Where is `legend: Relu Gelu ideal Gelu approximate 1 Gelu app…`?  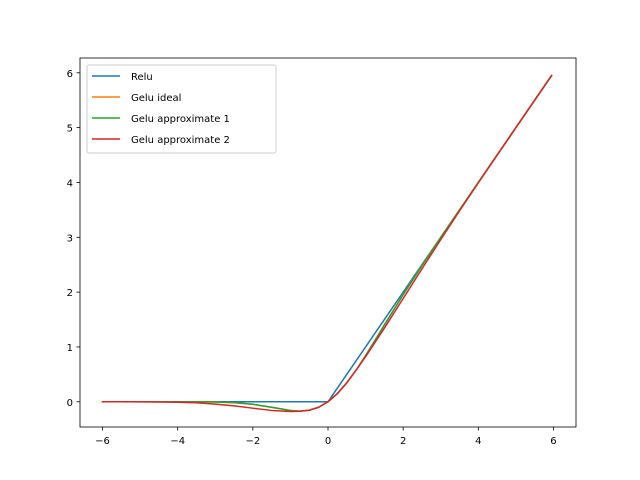
legend: Relu Gelu ideal Gelu approximate 1 Gelu app… is located at coordinates (181, 109).